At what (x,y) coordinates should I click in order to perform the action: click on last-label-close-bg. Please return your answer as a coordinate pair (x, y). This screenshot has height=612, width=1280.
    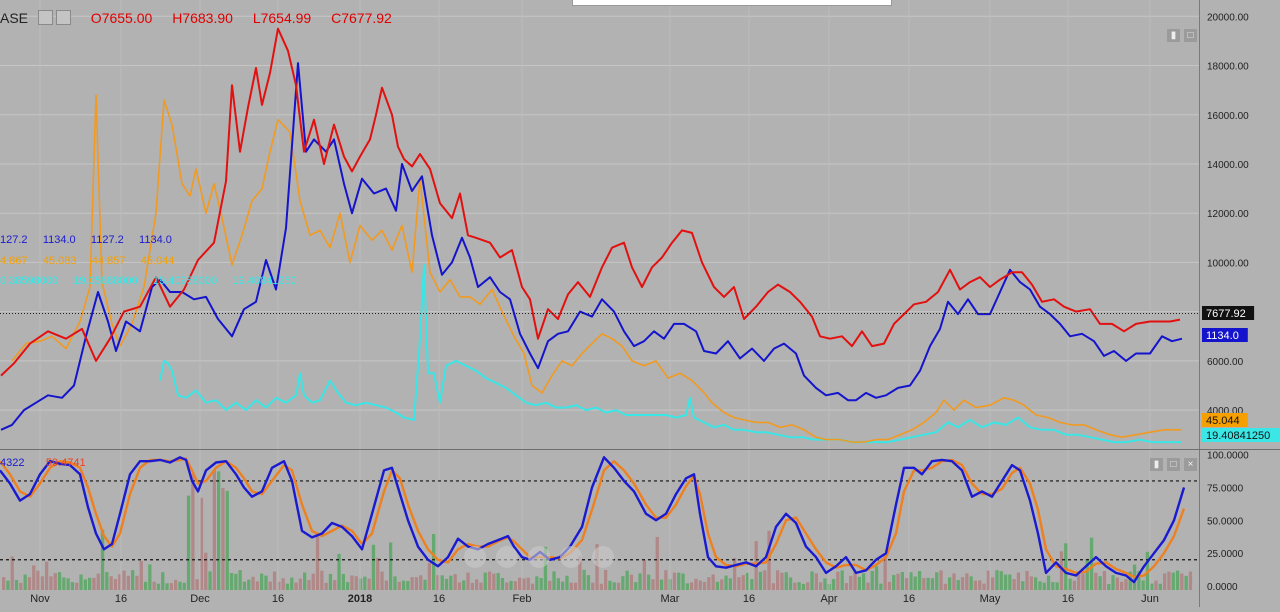
    Looking at the image, I should click on (1228, 313).